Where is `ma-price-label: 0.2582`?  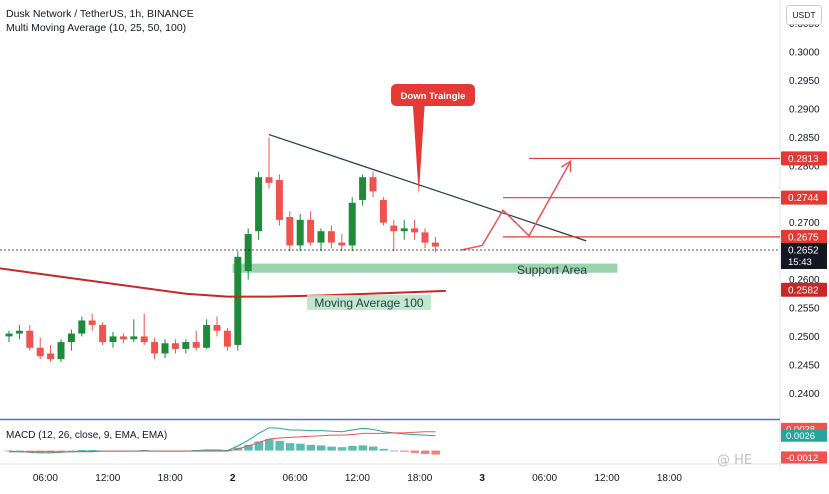
ma-price-label: 0.2582 is located at coordinates (803, 290).